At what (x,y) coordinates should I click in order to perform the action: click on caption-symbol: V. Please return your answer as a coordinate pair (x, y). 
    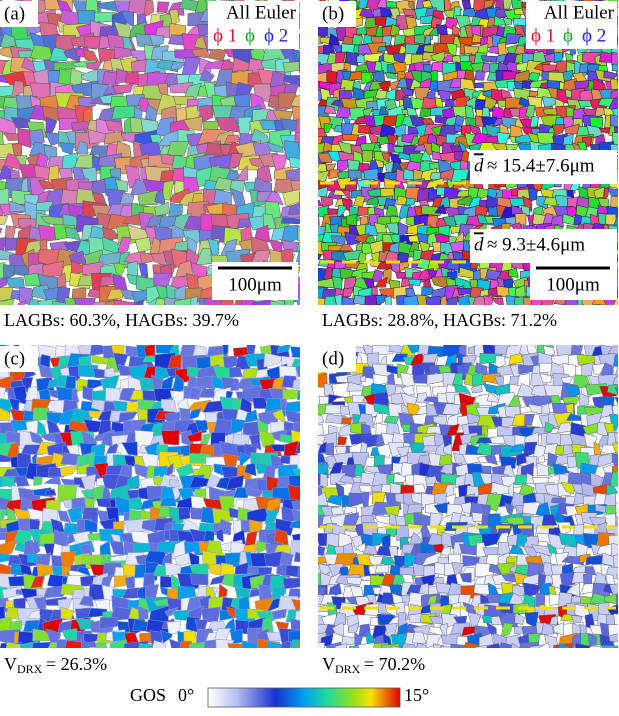
    Looking at the image, I should click on (10, 664).